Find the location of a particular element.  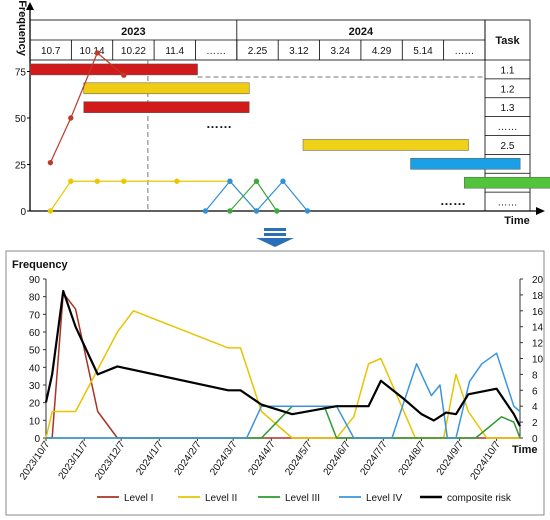

task-header: Task is located at coordinates (507, 41).